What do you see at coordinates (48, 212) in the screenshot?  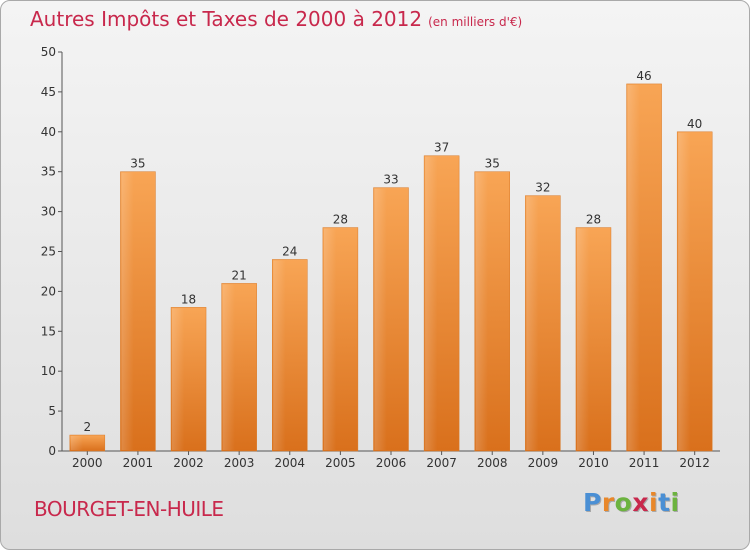 I see `y-tick-label: 30` at bounding box center [48, 212].